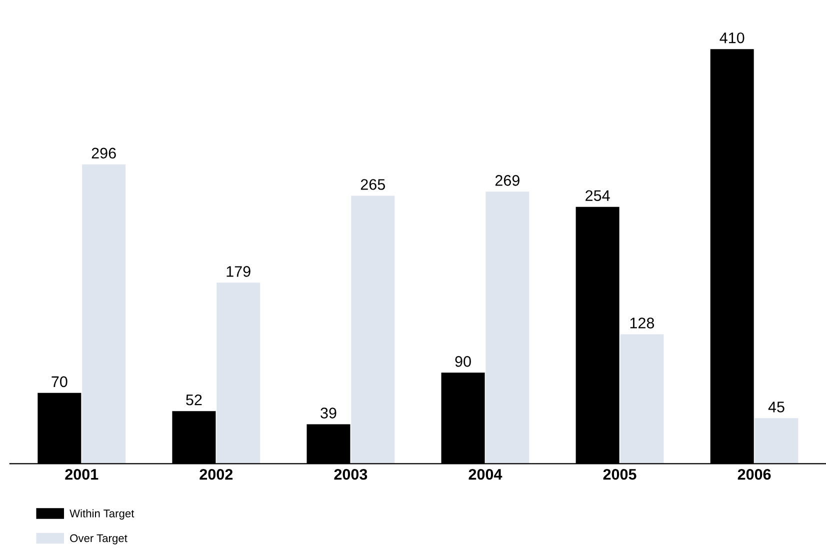 The height and width of the screenshot is (560, 826). What do you see at coordinates (463, 361) in the screenshot?
I see `data-label: 90` at bounding box center [463, 361].